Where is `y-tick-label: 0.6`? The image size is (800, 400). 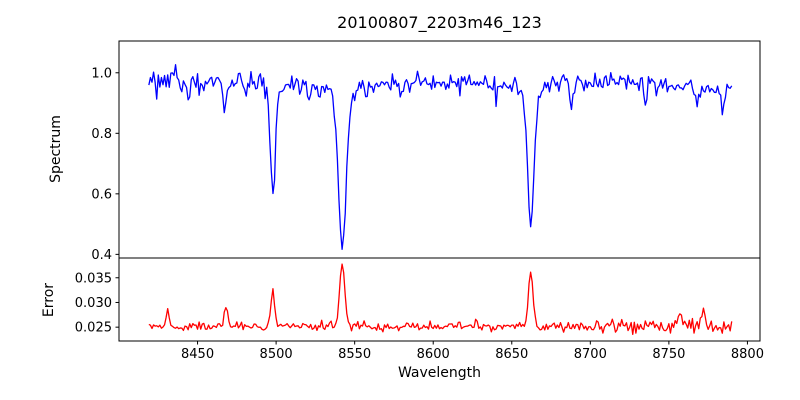 y-tick-label: 0.6 is located at coordinates (101, 194).